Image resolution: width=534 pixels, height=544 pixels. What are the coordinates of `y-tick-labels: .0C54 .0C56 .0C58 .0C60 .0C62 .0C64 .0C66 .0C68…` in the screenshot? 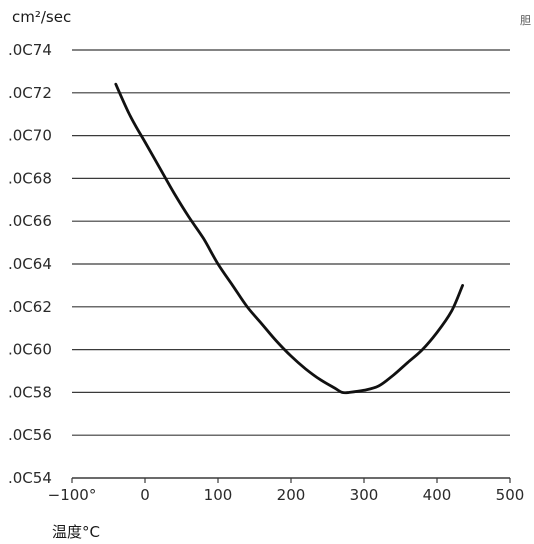 It's located at (30, 264).